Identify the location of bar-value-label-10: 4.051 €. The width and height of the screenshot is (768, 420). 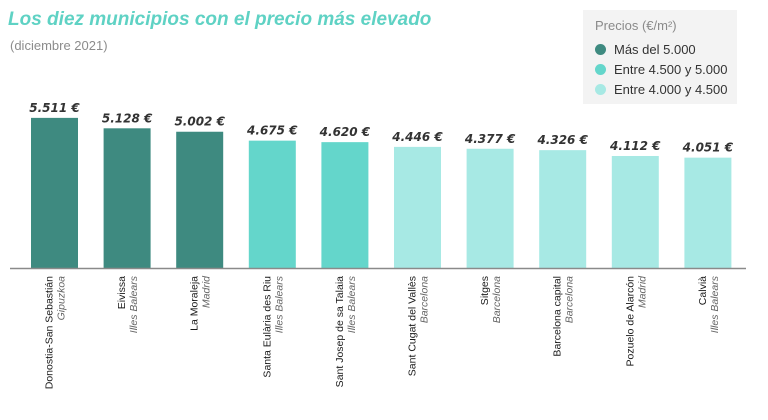
(708, 148).